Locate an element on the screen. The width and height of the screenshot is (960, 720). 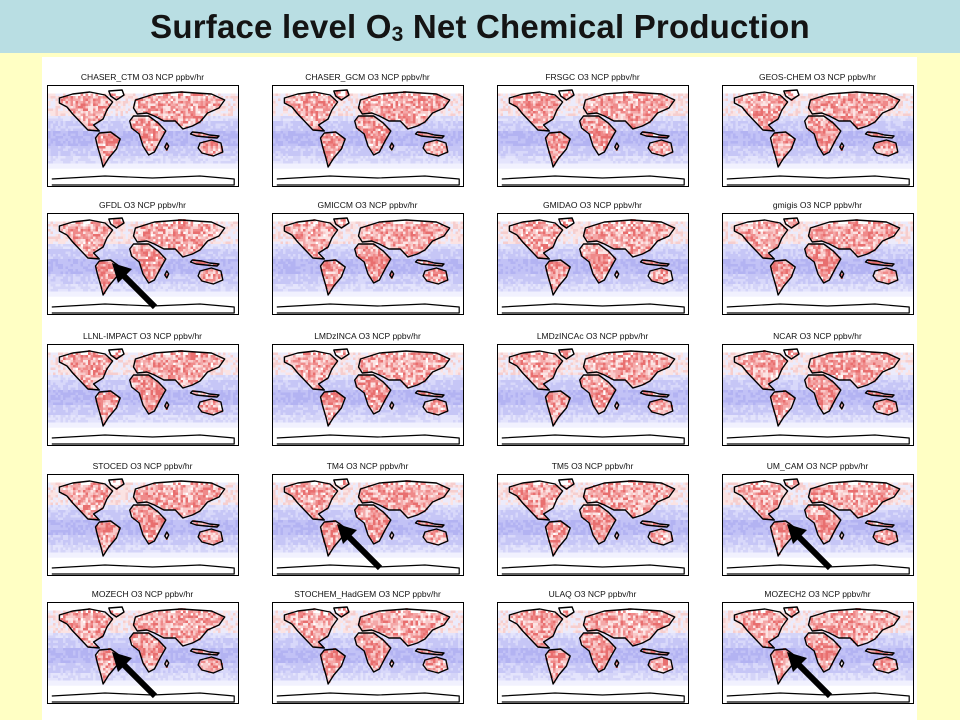
panel-title: TM5 O3 NCP ppbv/hr is located at coordinates (592, 466).